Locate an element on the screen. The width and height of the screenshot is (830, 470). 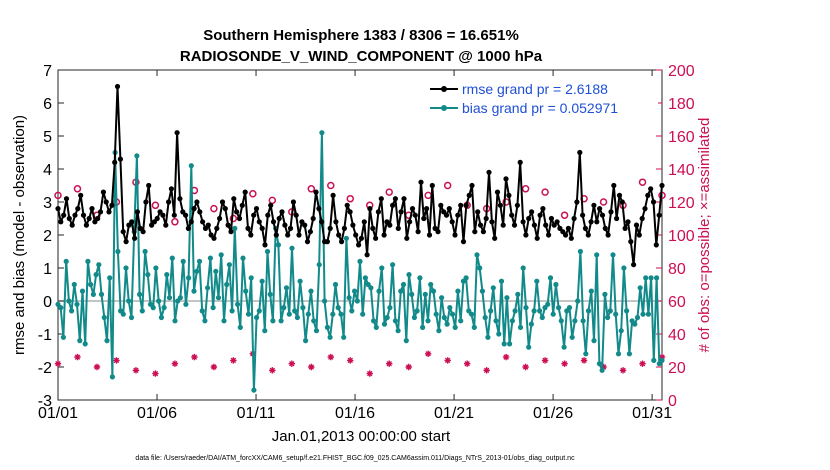
x-tick-label: 01/31 is located at coordinates (652, 413).